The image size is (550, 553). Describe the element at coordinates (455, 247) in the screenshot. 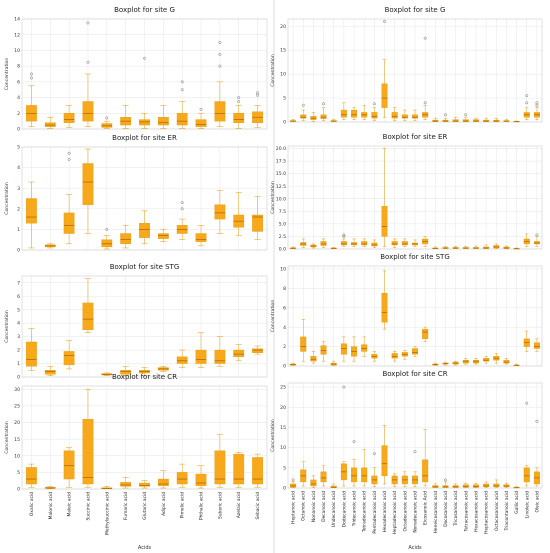

I see `box-tricosanoic-acid` at that location.